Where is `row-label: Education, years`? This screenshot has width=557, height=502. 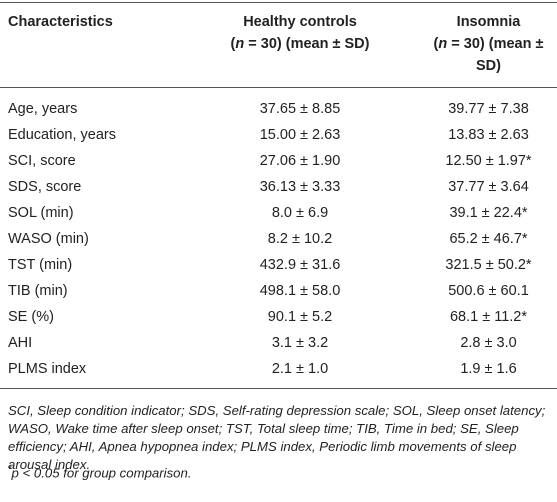 row-label: Education, years is located at coordinates (62, 135).